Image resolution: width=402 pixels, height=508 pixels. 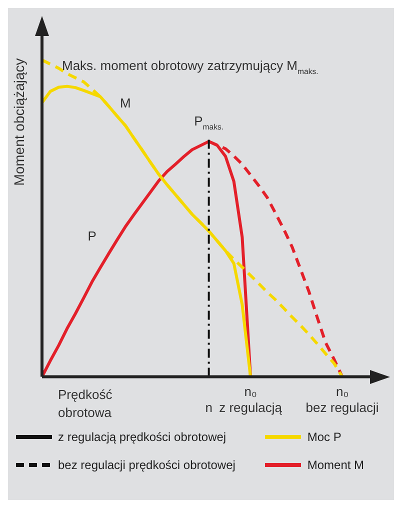 I want to click on legend-label: Moment M, so click(x=335, y=465).